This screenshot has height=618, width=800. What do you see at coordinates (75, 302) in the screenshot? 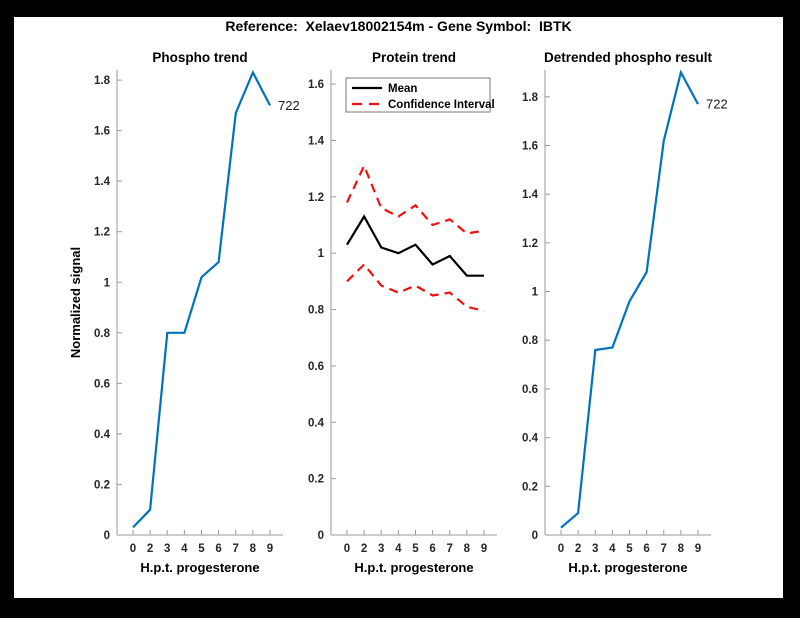
I see `y-axis-label: Normalized signal` at bounding box center [75, 302].